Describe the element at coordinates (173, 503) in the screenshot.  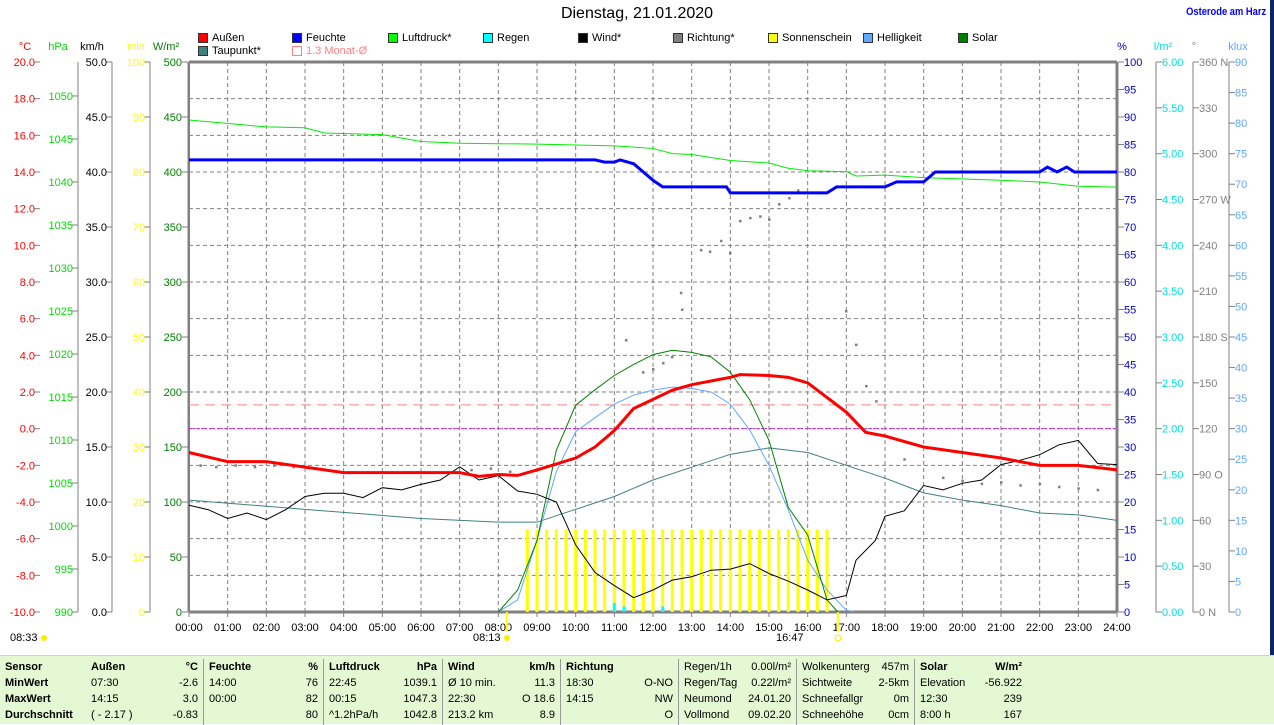
I see `axis-label-wm2: 100` at that location.